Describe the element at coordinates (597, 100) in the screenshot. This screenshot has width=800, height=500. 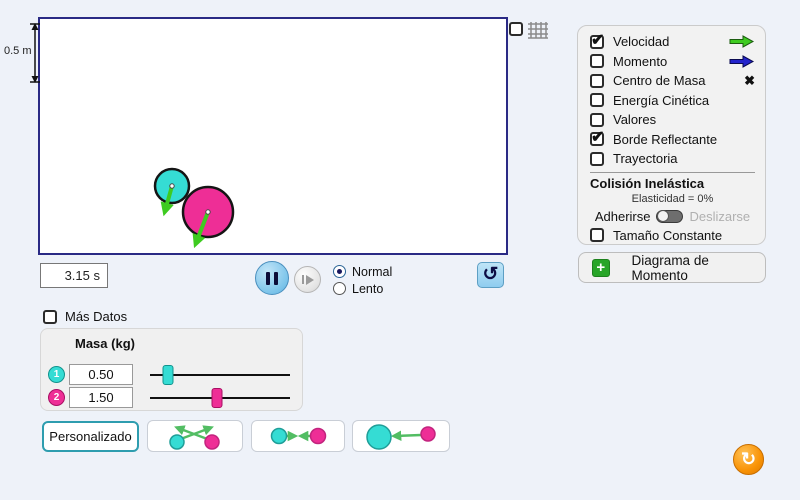
I see `kinetic-energy-checkbox` at that location.